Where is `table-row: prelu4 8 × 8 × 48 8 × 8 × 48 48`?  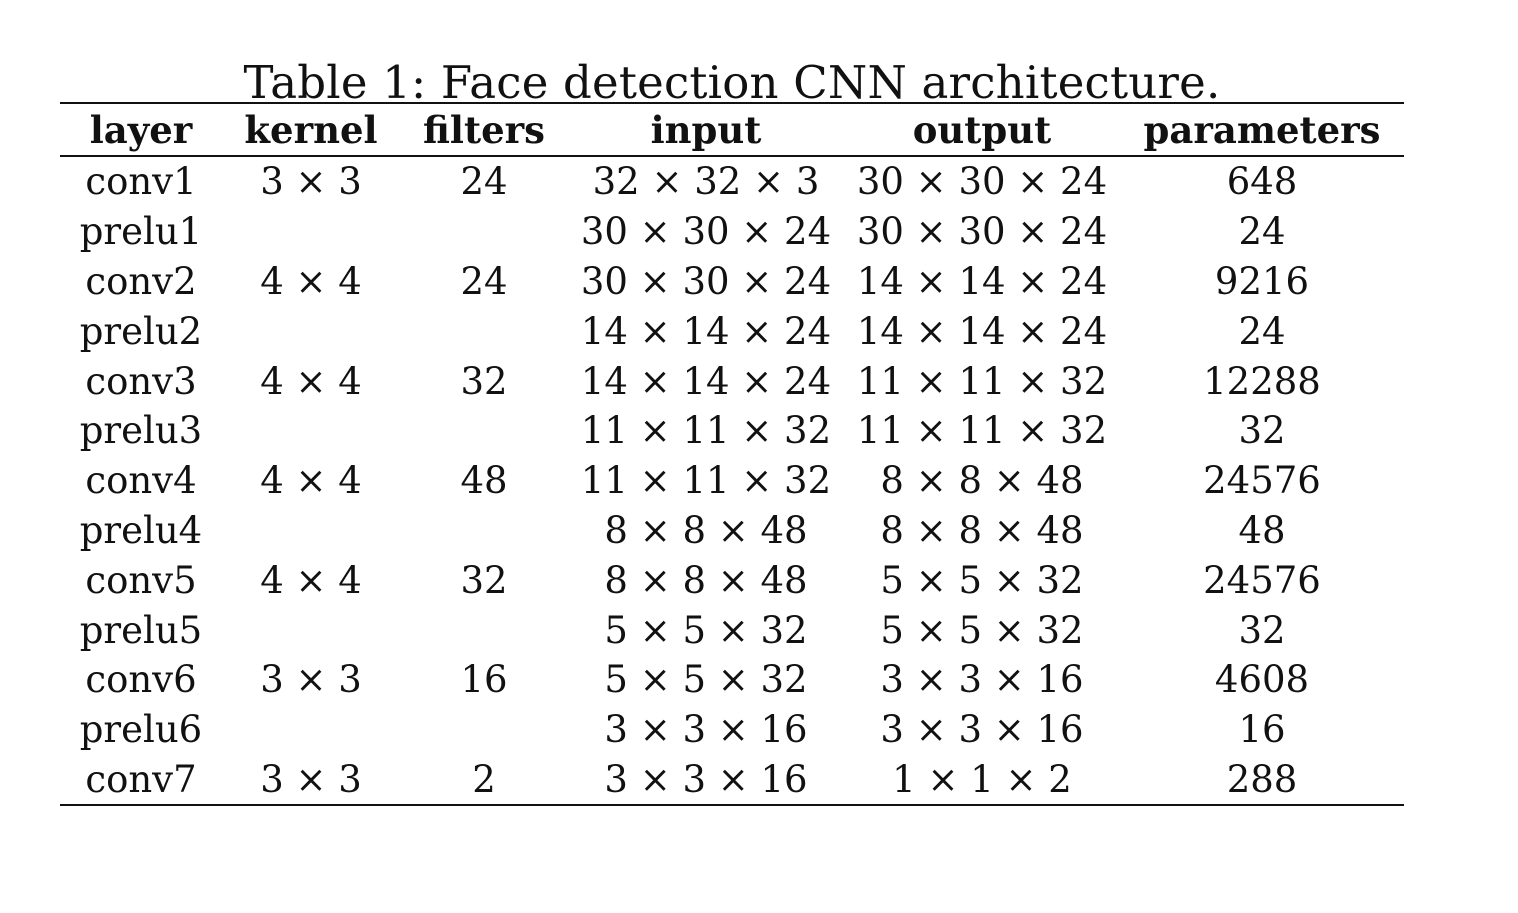 table-row: prelu4 8 × 8 × 48 8 × 8 × 48 48 is located at coordinates (732, 531).